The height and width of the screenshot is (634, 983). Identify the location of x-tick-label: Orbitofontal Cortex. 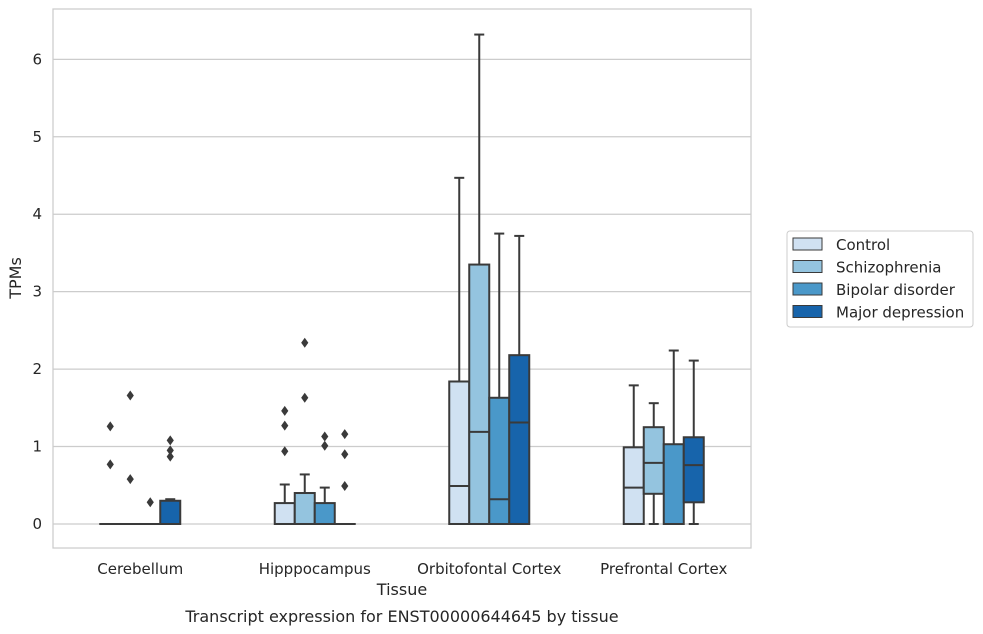
(489, 569).